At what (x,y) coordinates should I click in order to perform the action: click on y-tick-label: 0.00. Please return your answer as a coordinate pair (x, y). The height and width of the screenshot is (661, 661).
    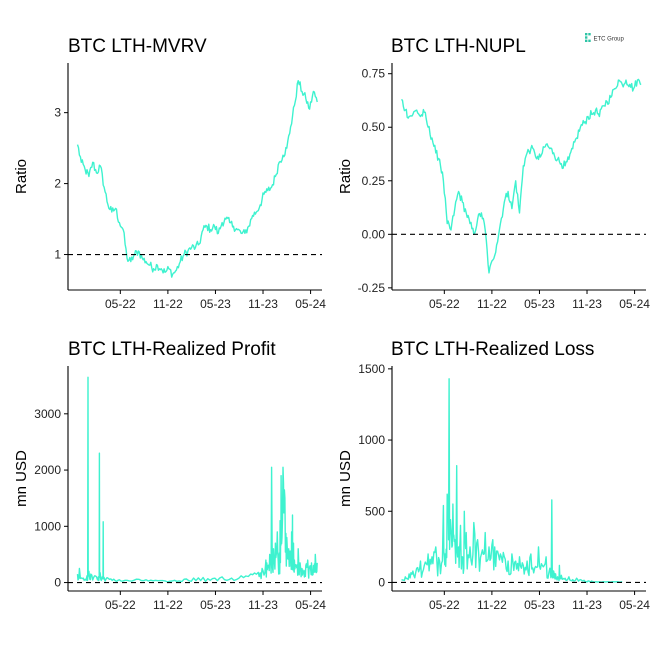
    Looking at the image, I should click on (374, 234).